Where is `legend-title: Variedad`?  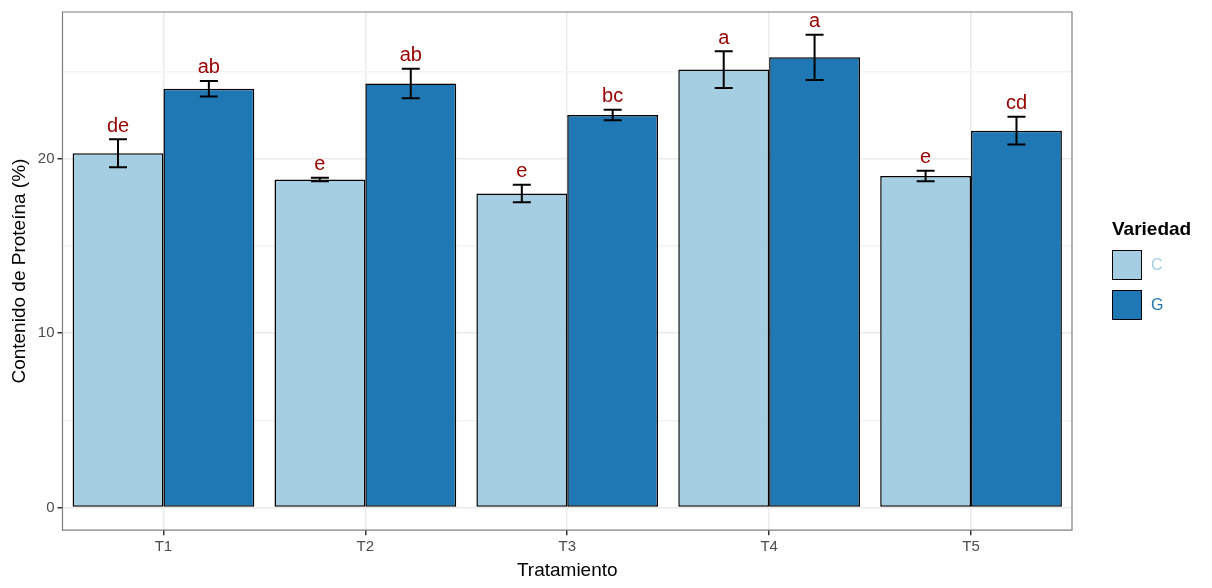 legend-title: Variedad is located at coordinates (1152, 229).